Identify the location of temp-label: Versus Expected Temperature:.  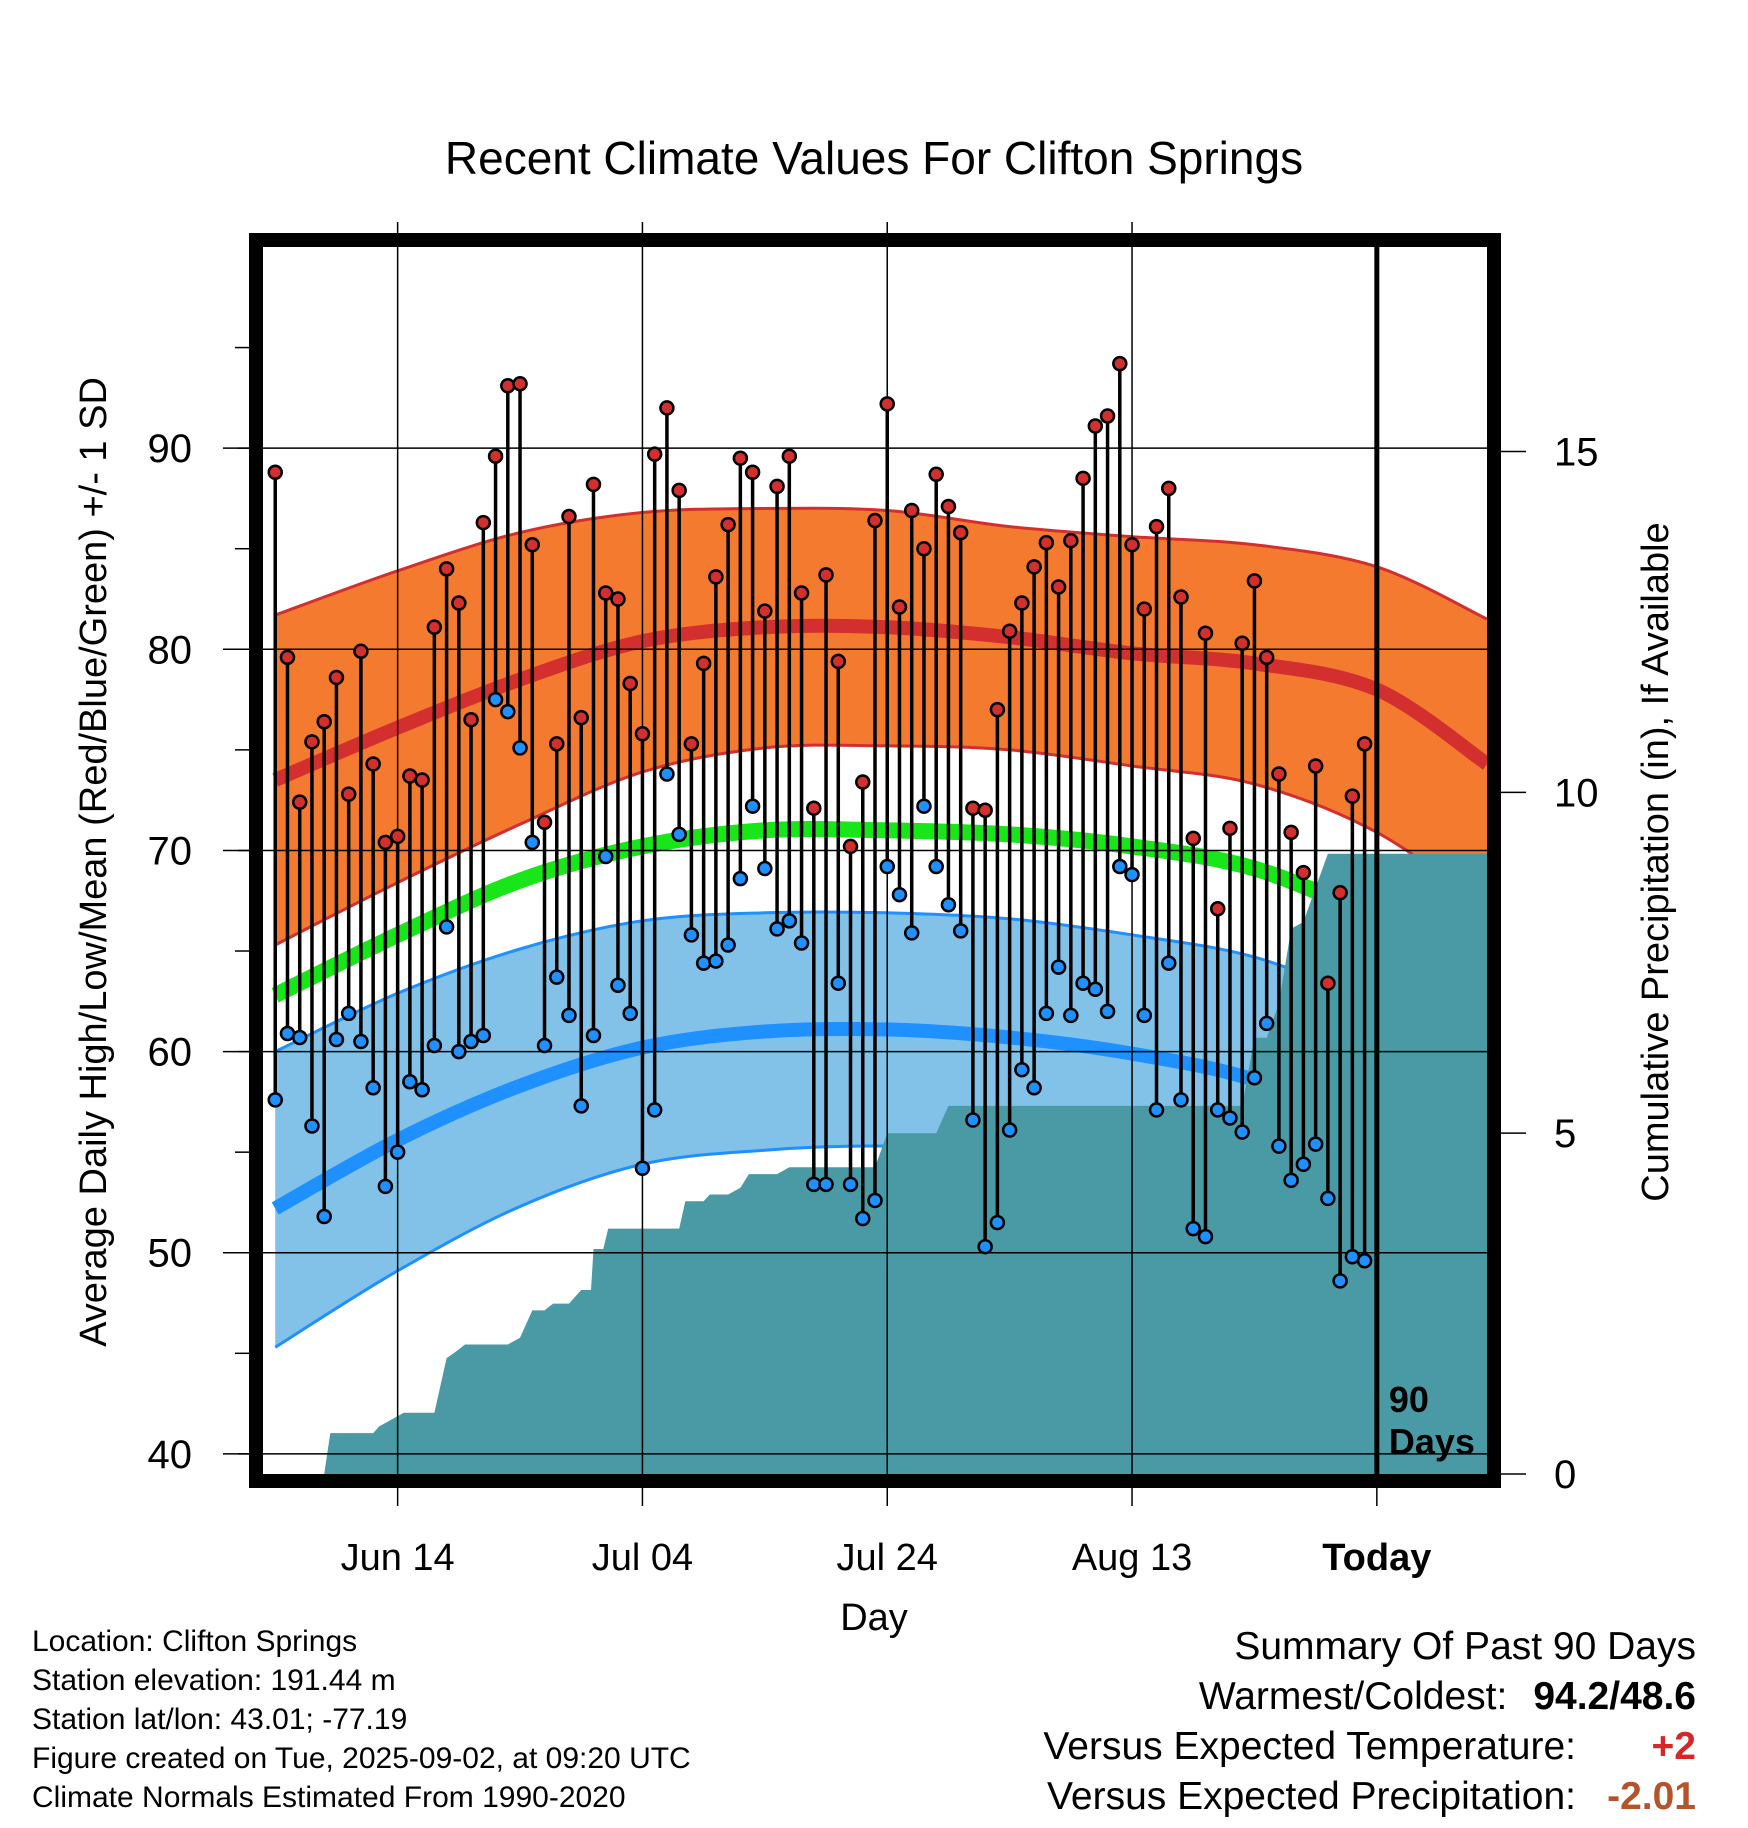
(1309, 1746).